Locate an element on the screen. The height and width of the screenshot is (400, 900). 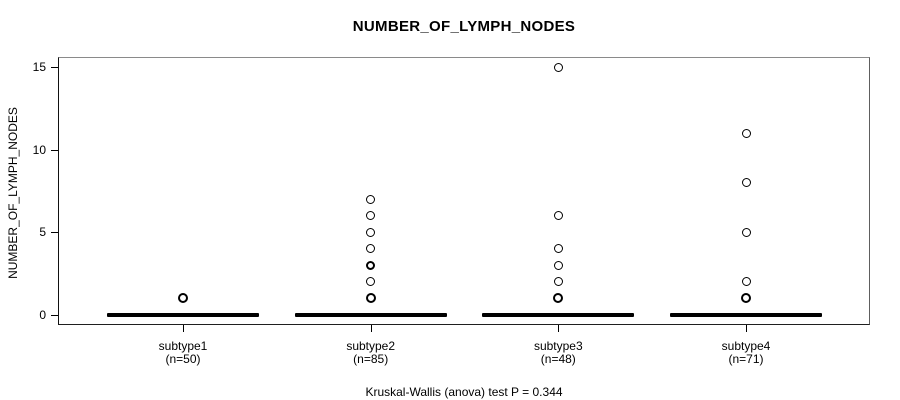
x-axis-group-label: subtype2 (n=85) is located at coordinates (371, 353).